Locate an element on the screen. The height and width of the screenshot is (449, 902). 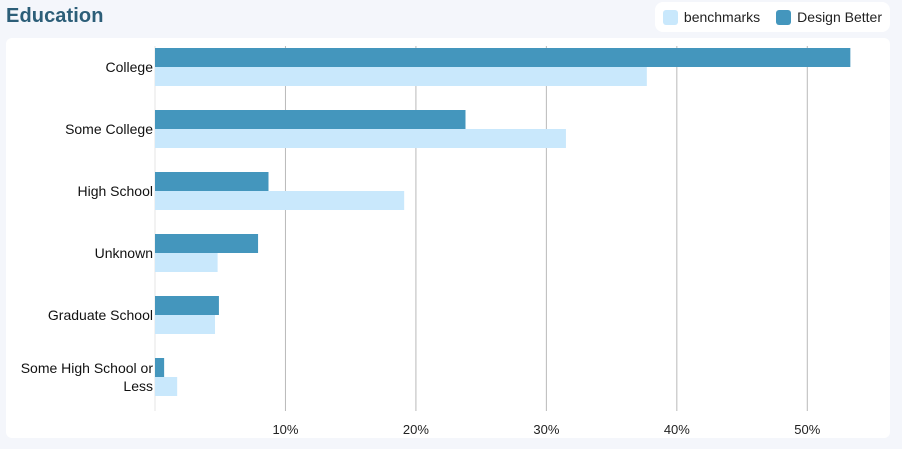
category-label-line: Less is located at coordinates (138, 386).